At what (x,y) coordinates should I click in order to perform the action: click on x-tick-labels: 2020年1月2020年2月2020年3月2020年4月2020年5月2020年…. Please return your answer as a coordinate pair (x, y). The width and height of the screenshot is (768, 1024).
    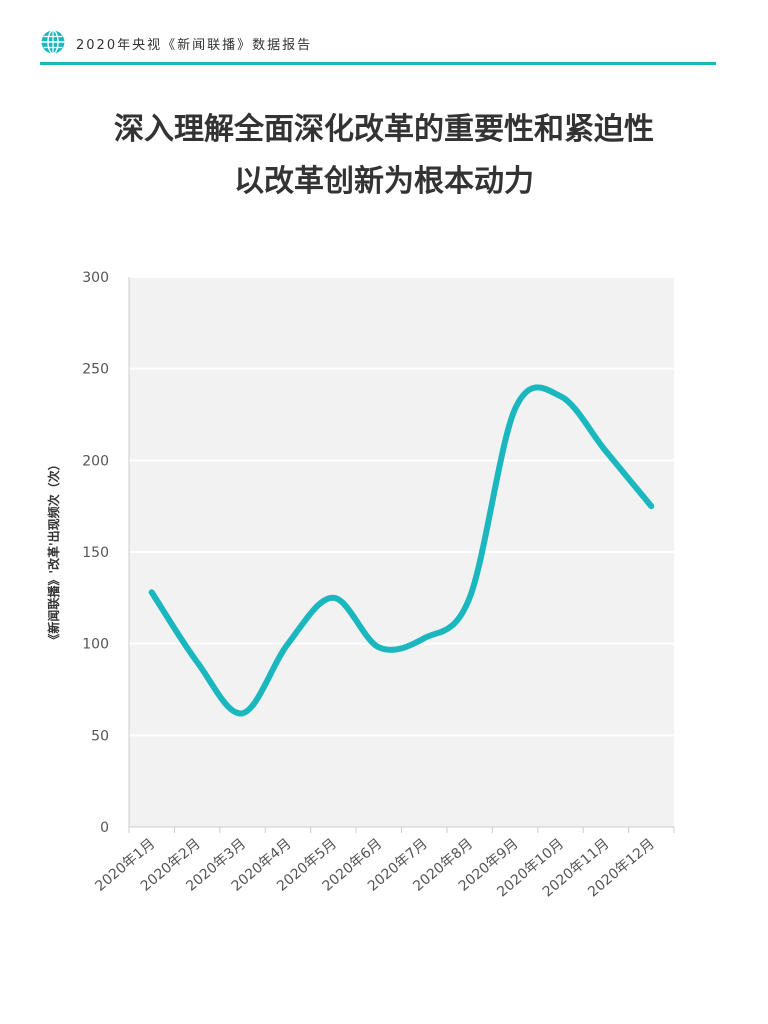
    Looking at the image, I should click on (383, 863).